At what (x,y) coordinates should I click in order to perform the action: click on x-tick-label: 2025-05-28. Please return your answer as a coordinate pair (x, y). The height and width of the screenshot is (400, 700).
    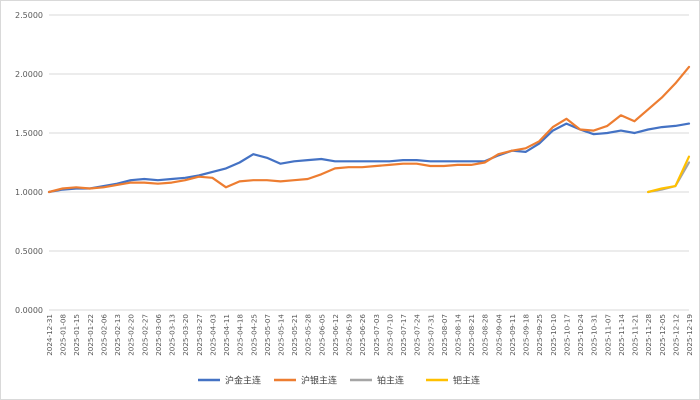
    Looking at the image, I should click on (308, 335).